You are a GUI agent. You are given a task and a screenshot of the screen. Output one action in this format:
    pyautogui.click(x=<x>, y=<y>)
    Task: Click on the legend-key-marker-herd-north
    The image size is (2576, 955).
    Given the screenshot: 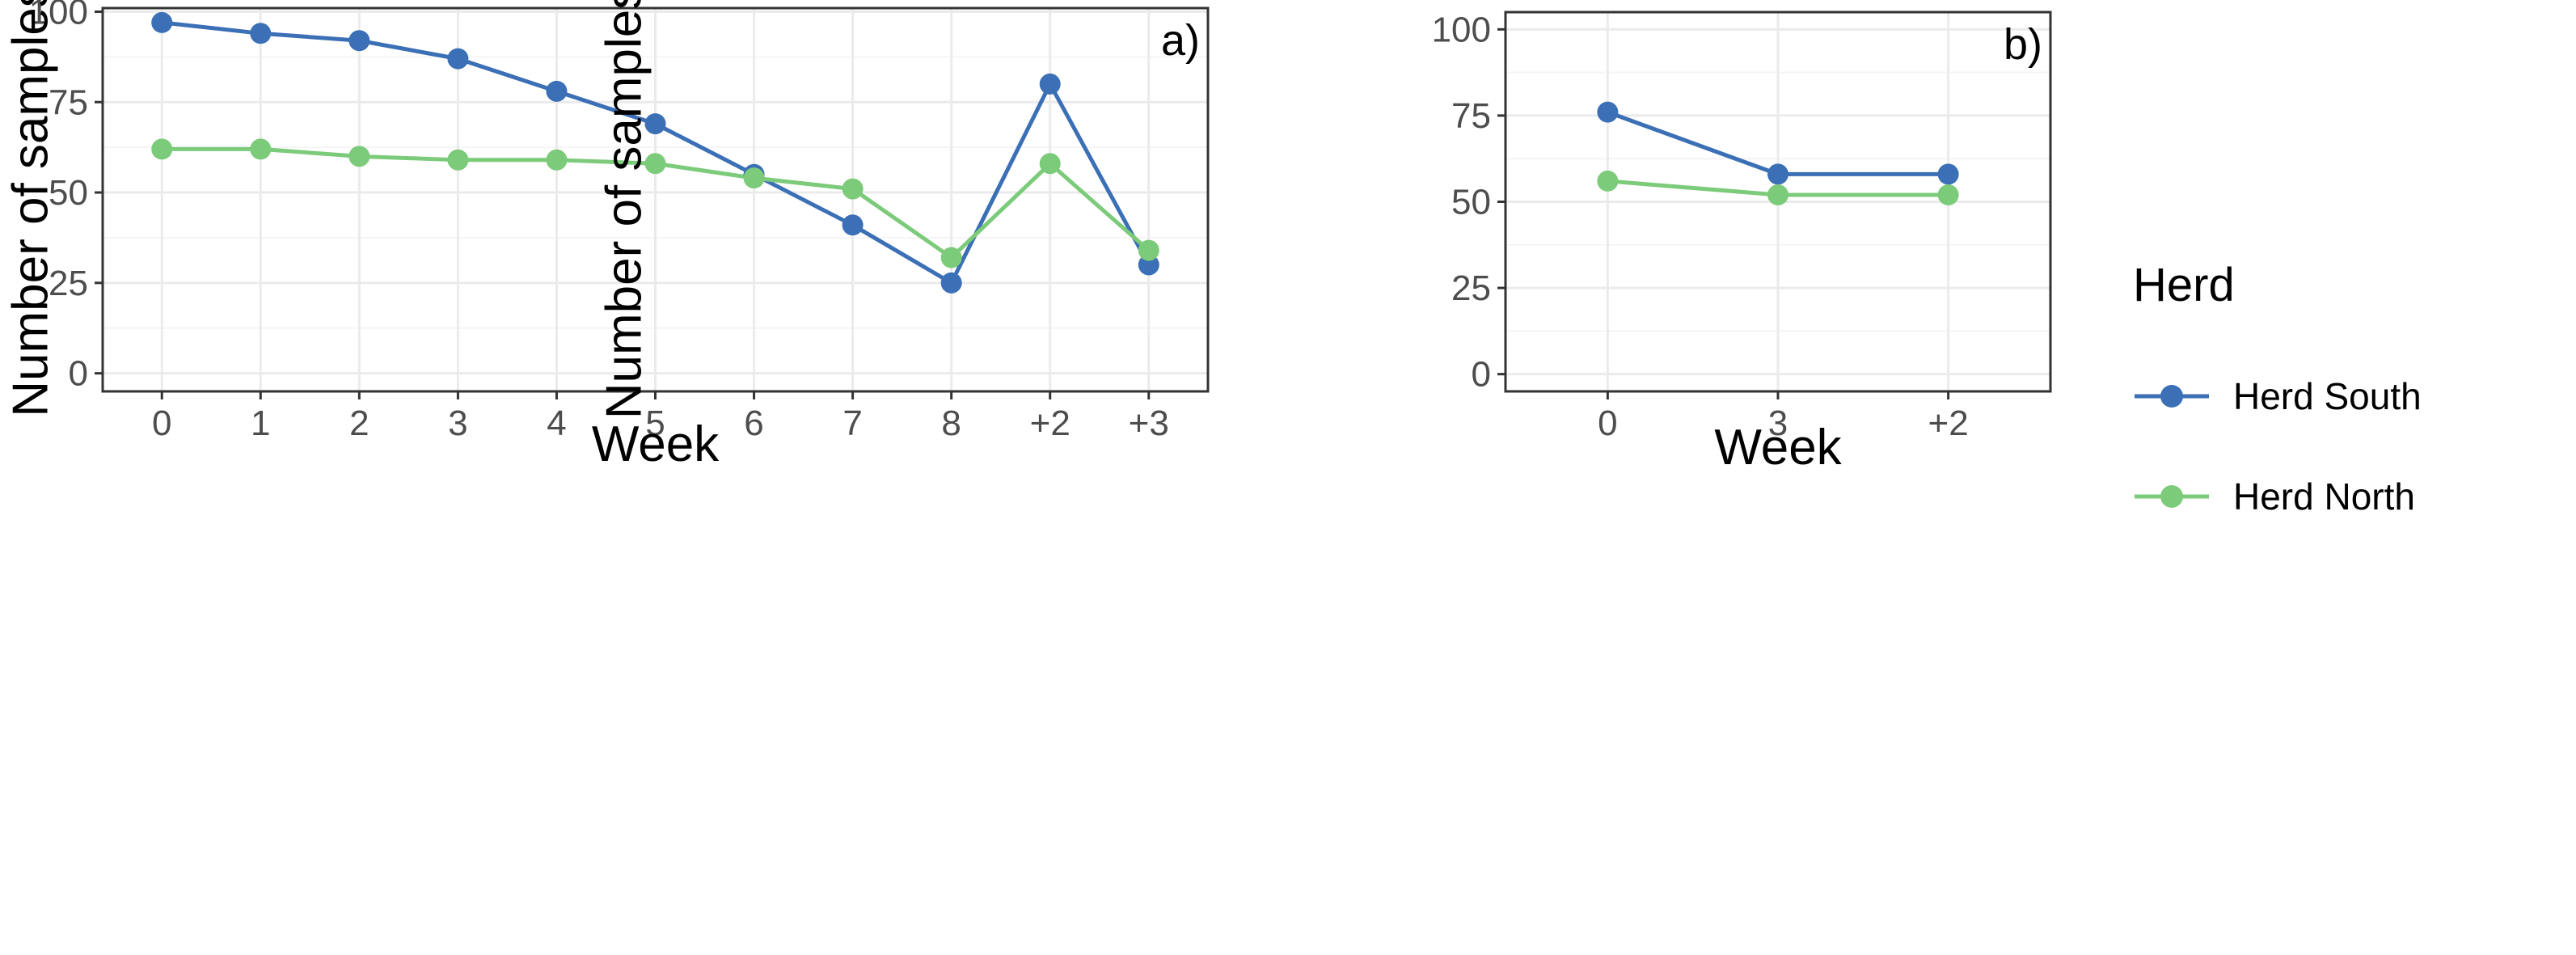 What is the action you would take?
    pyautogui.click(x=2171, y=496)
    